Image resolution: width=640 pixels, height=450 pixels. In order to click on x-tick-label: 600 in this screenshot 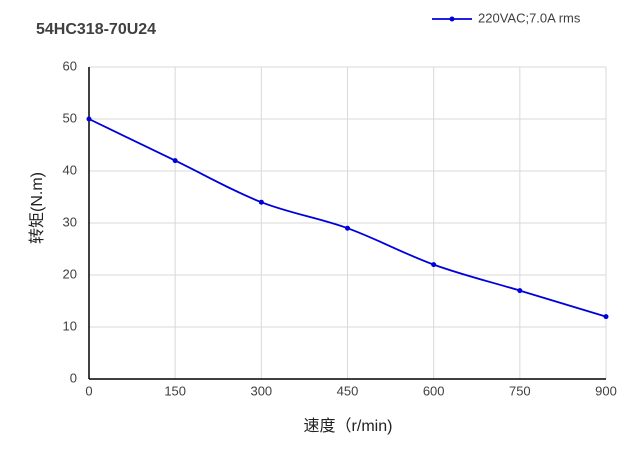, I will do `click(434, 390)`.